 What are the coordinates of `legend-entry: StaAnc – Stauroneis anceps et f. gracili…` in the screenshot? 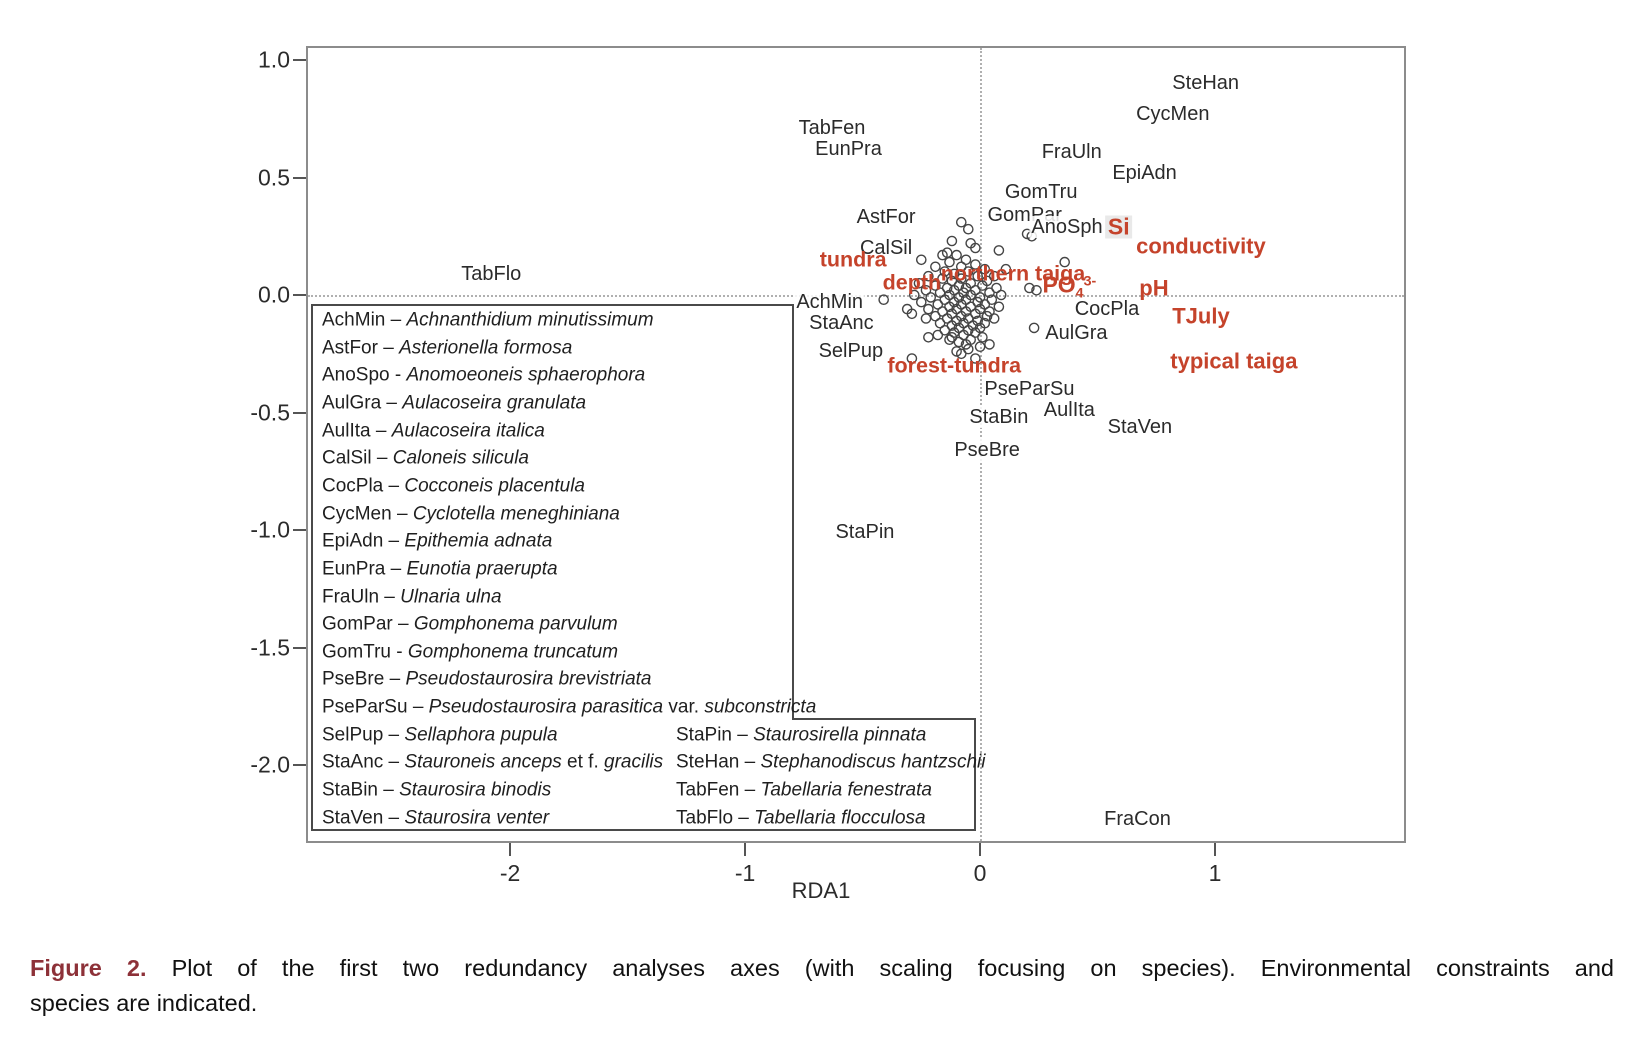 It's located at (492, 762).